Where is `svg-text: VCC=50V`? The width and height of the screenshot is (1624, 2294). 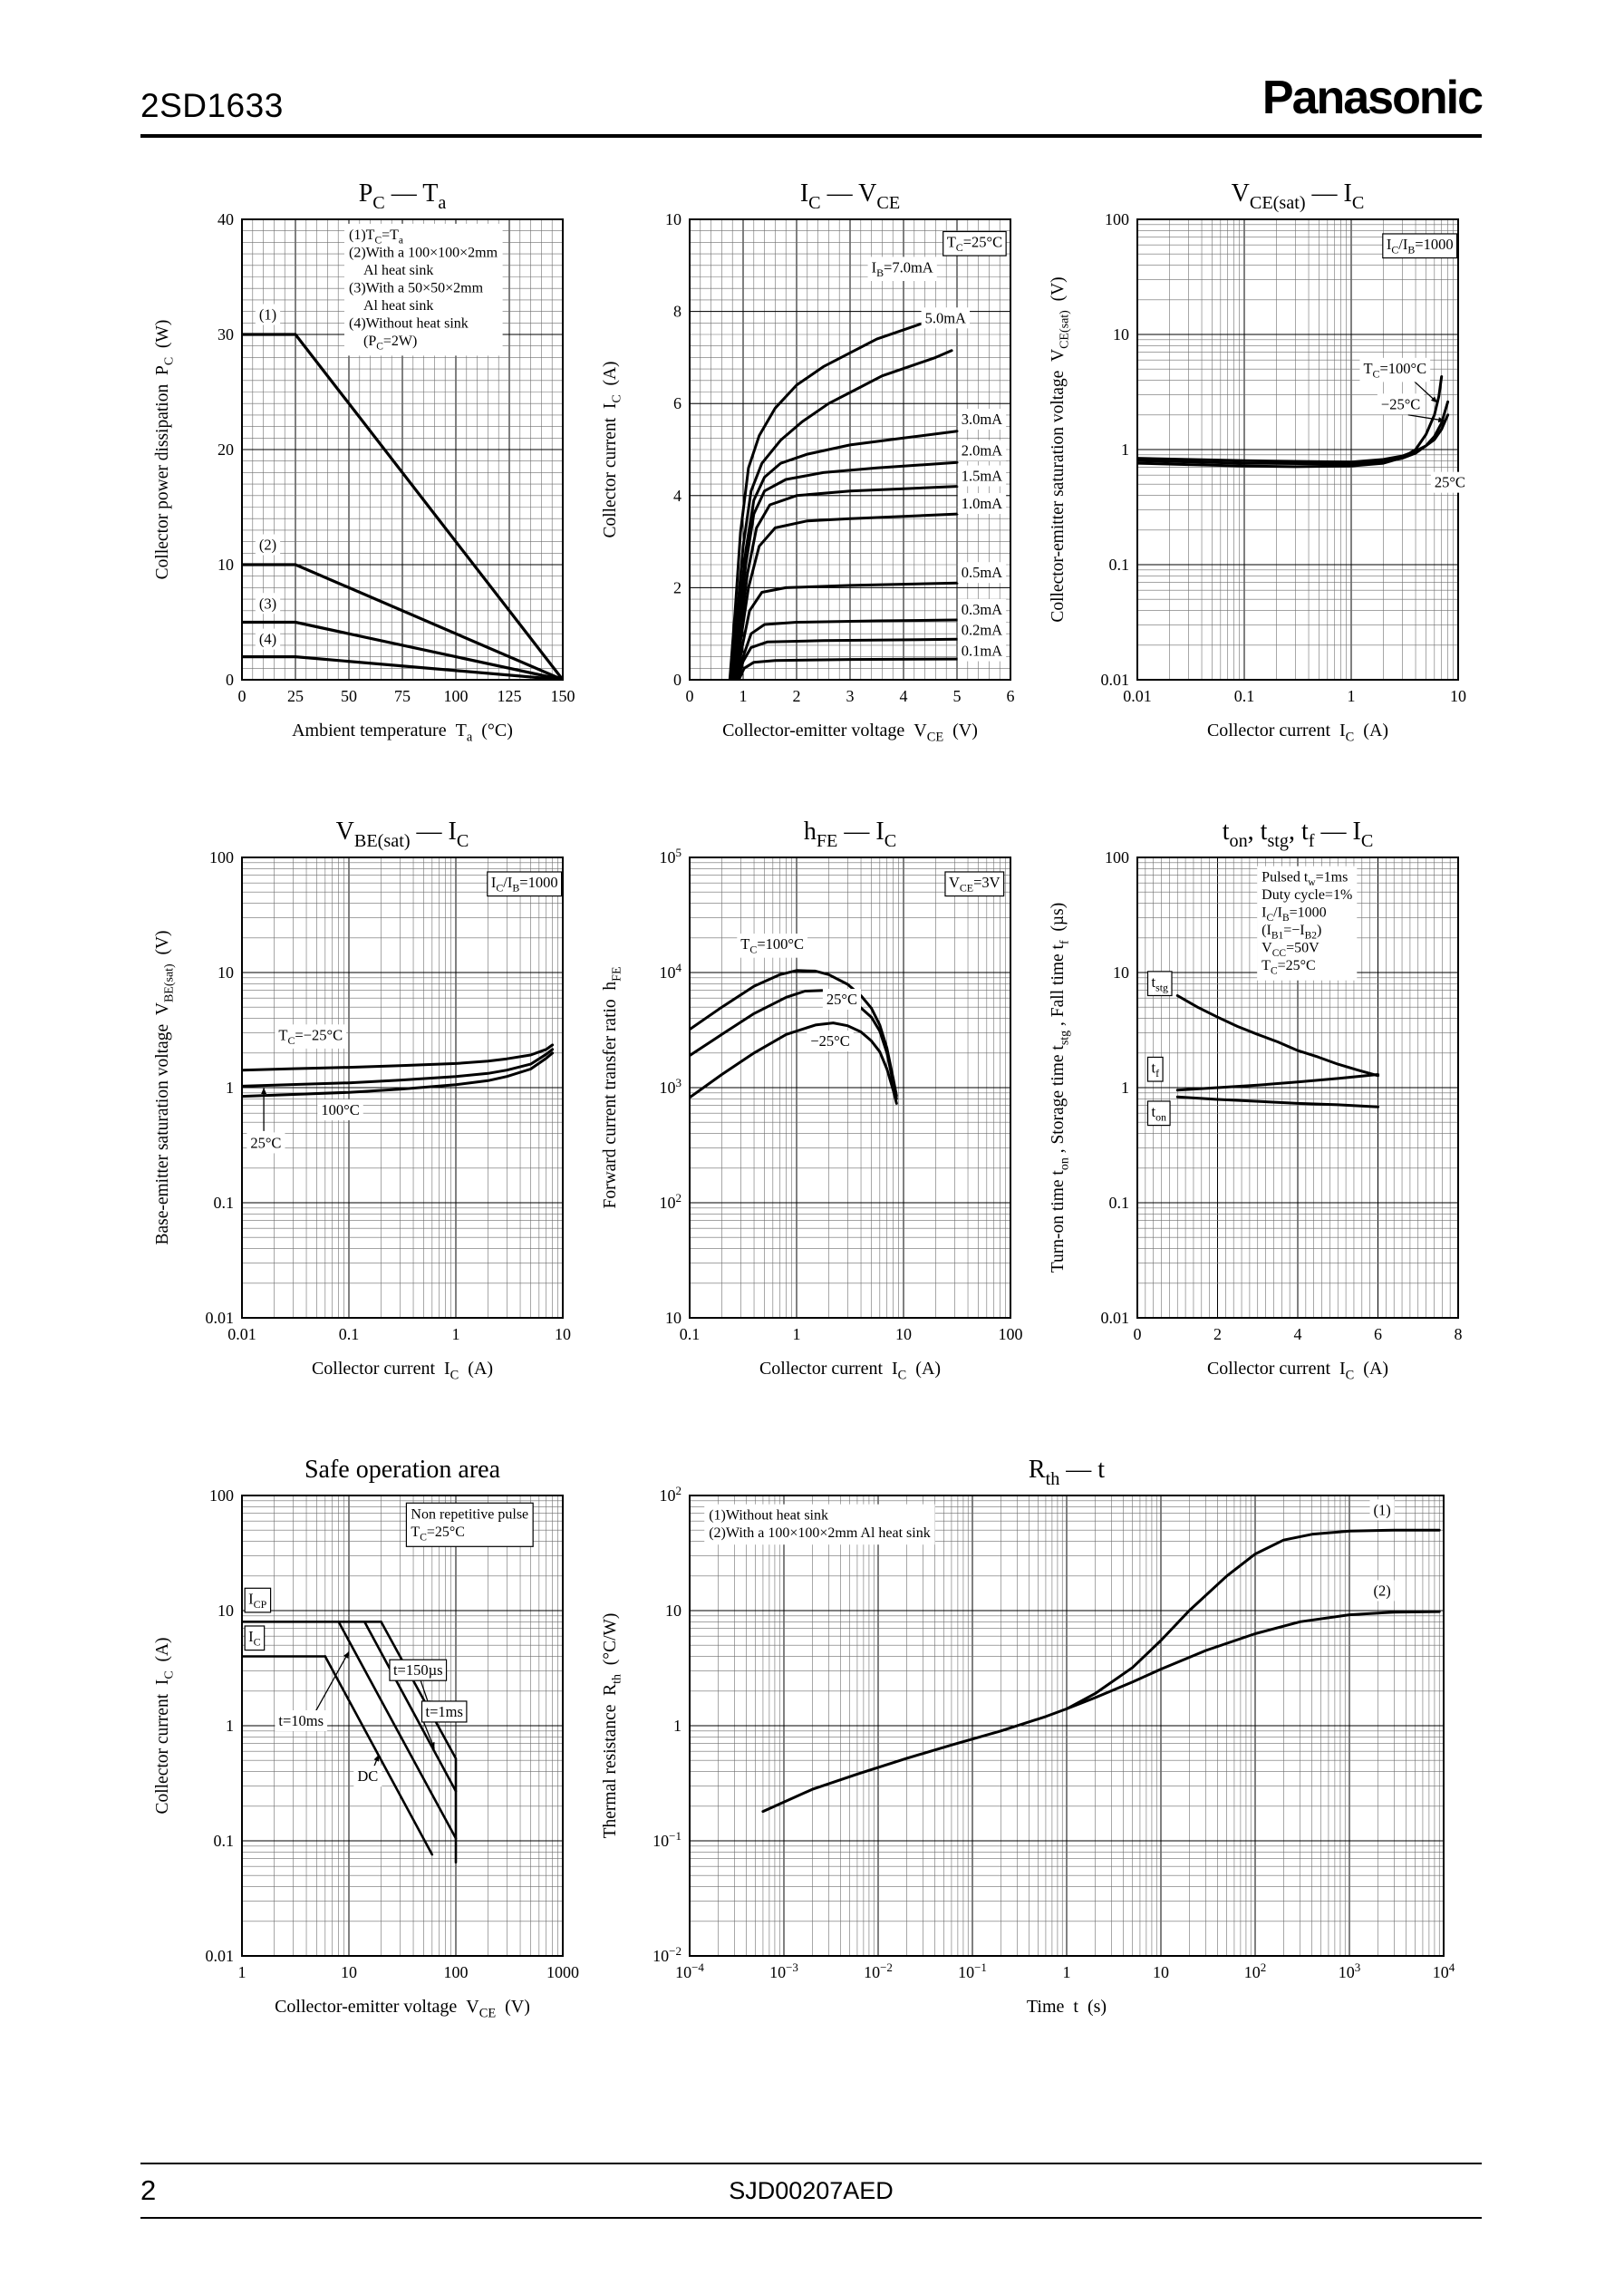 svg-text: VCC=50V is located at coordinates (1291, 950).